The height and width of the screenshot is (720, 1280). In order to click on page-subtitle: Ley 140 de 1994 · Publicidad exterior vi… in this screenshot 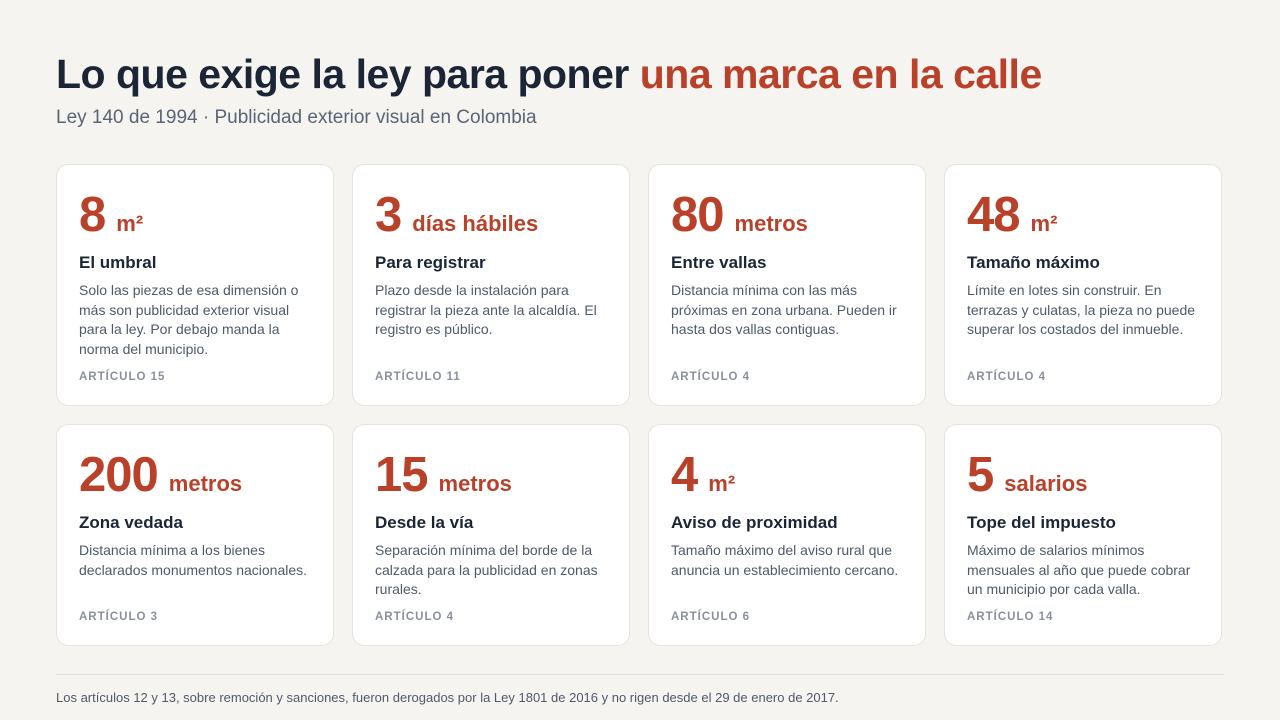, I will do `click(296, 117)`.